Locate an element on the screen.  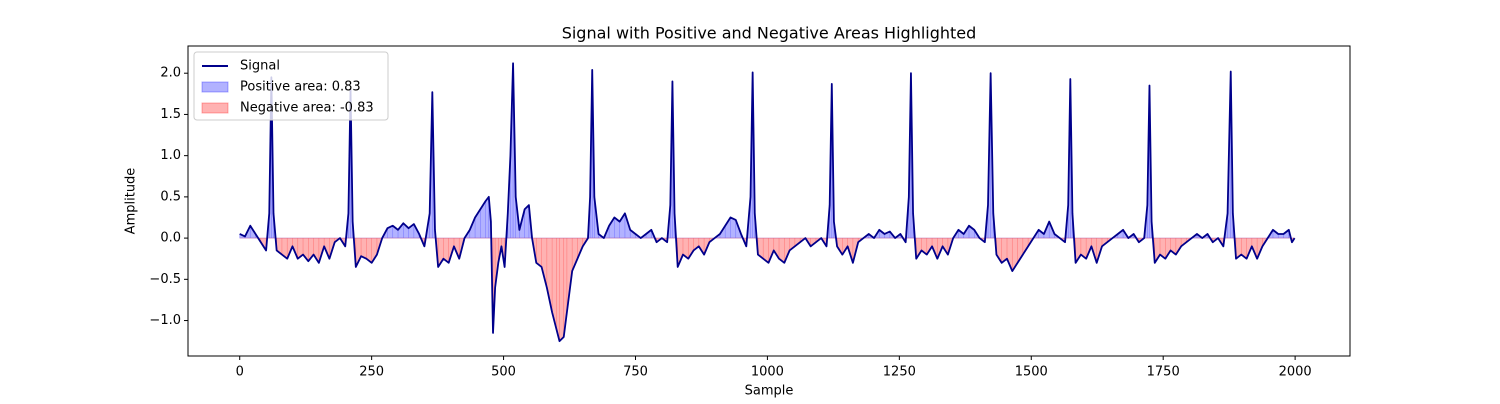
legend-label: Signal is located at coordinates (260, 66).